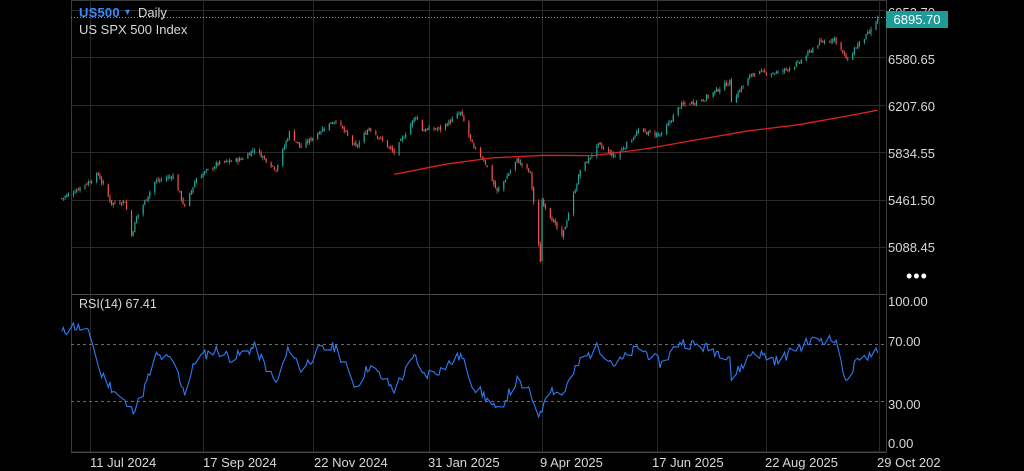 Image resolution: width=1024 pixels, height=471 pixels. What do you see at coordinates (802, 462) in the screenshot?
I see `date-axis-tick: 22 Aug 2025` at bounding box center [802, 462].